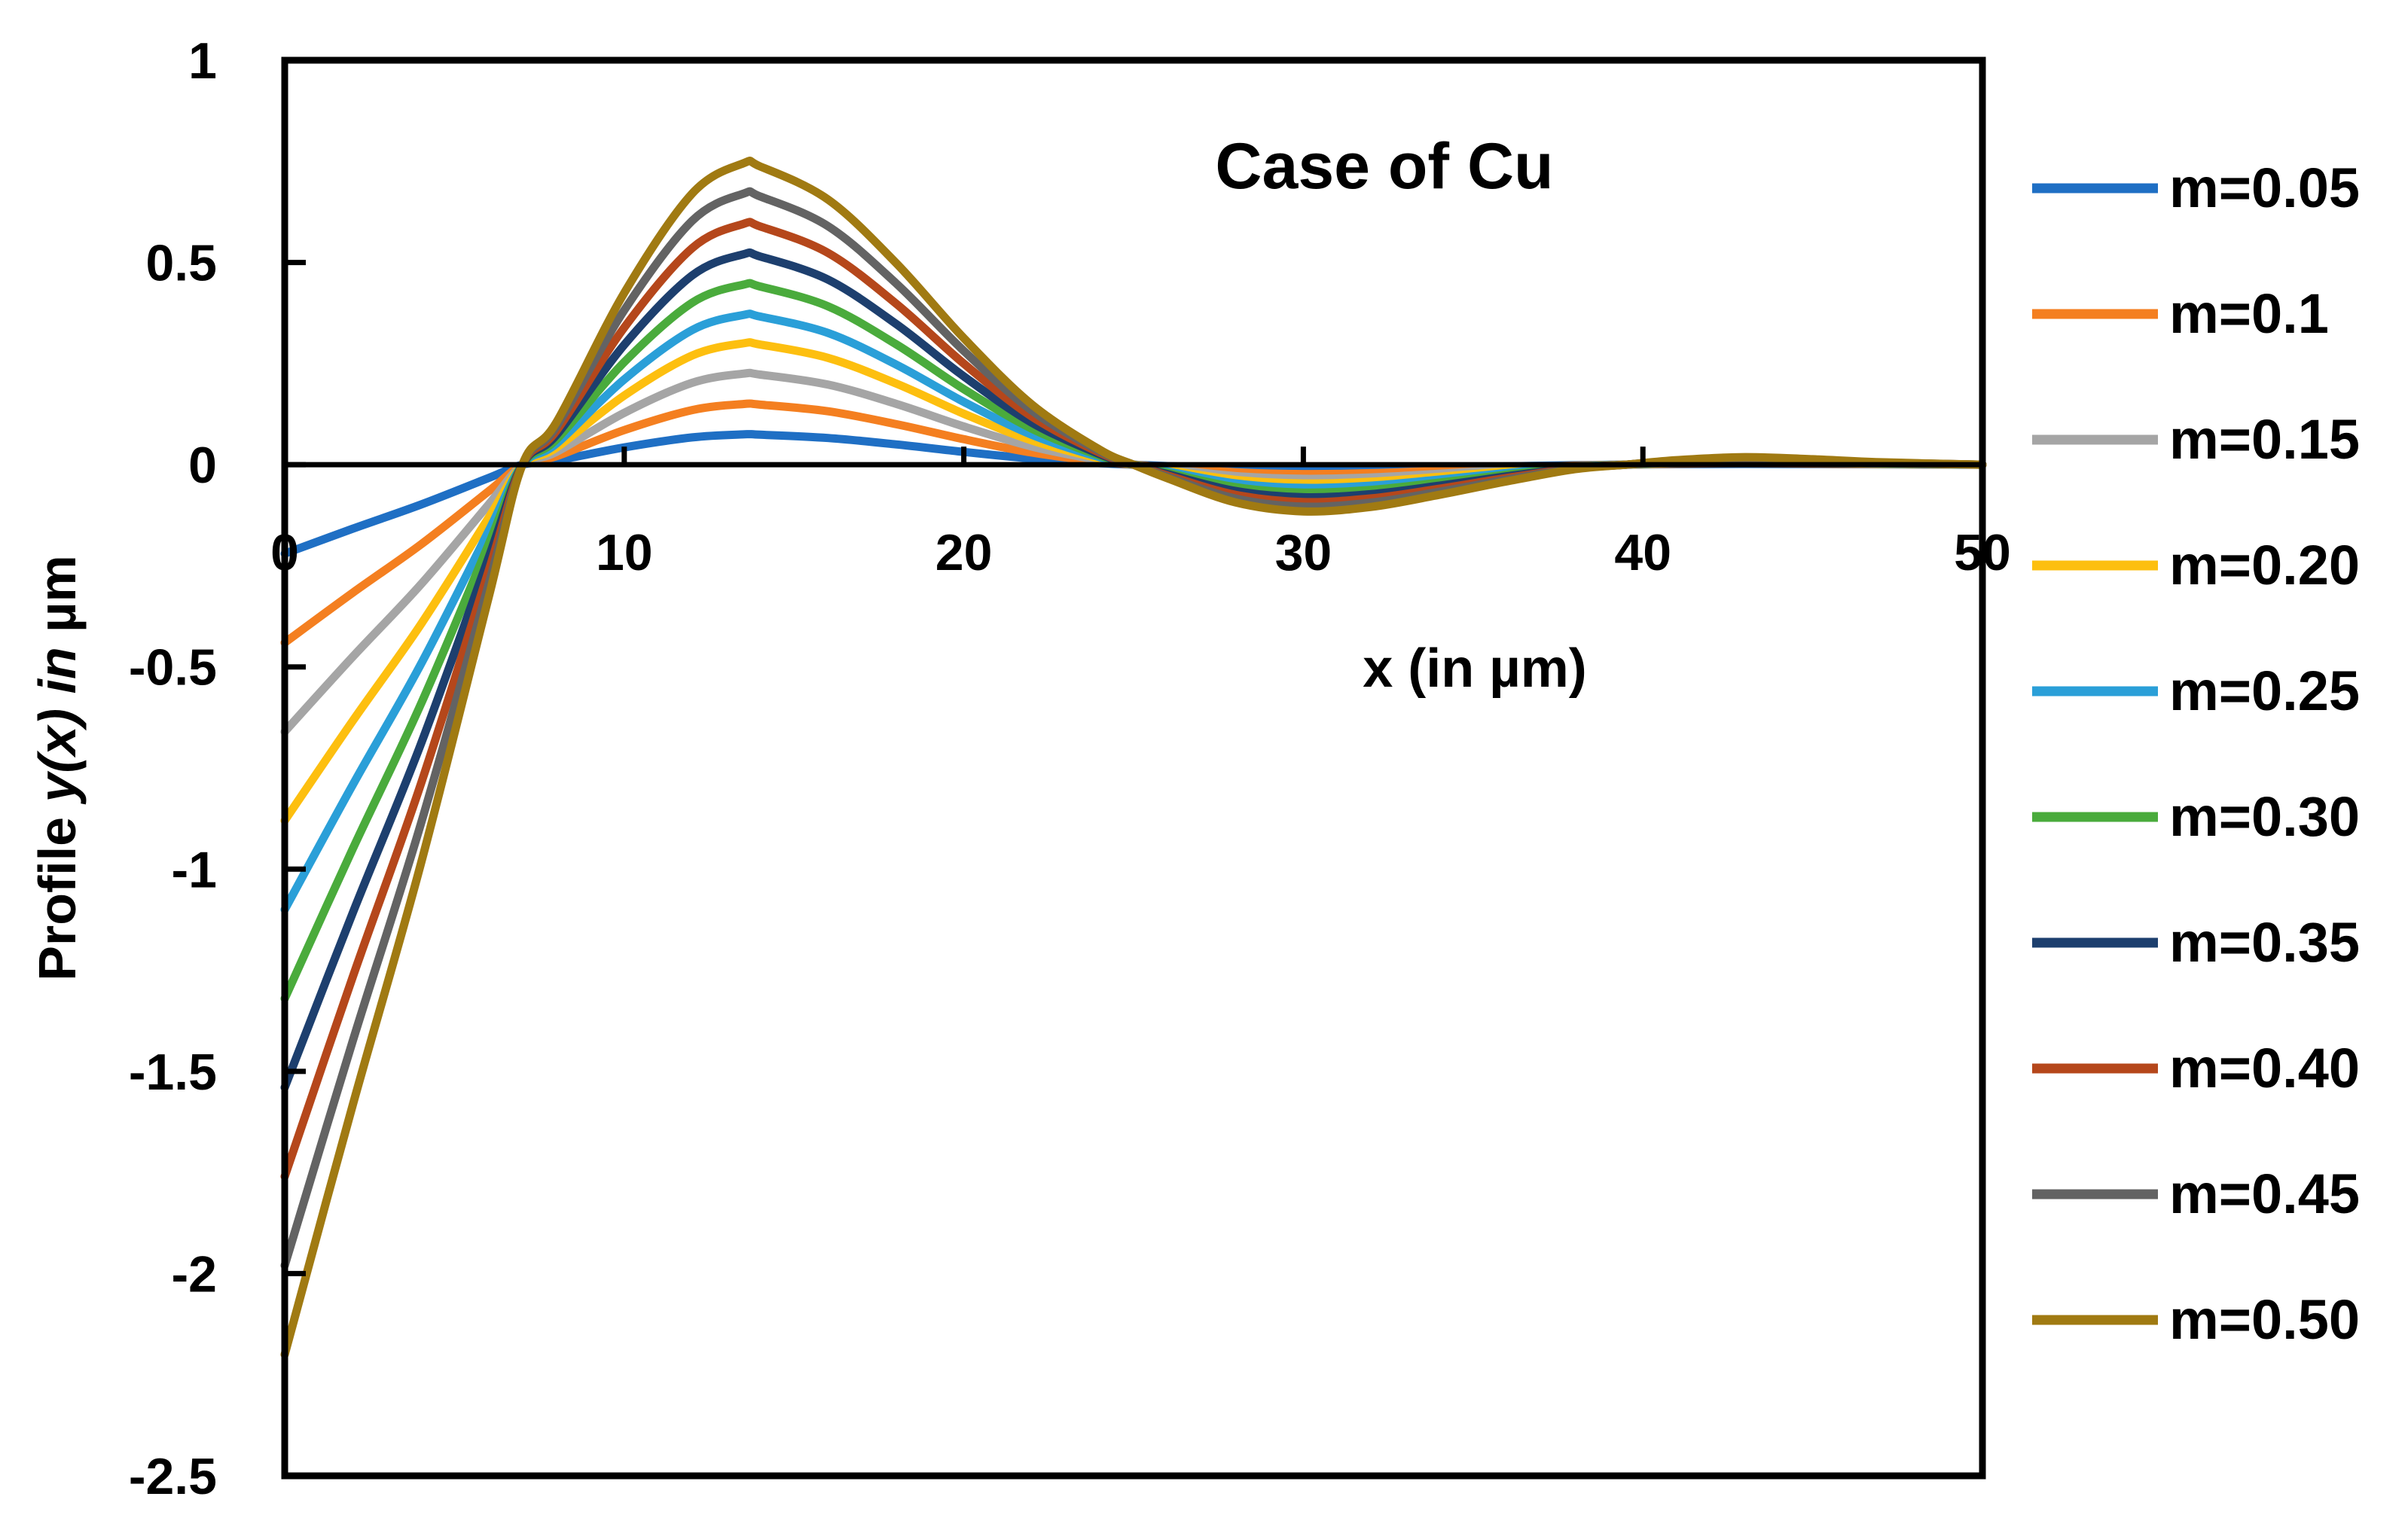  What do you see at coordinates (2264, 942) in the screenshot?
I see `legend-label: m=0.35` at bounding box center [2264, 942].